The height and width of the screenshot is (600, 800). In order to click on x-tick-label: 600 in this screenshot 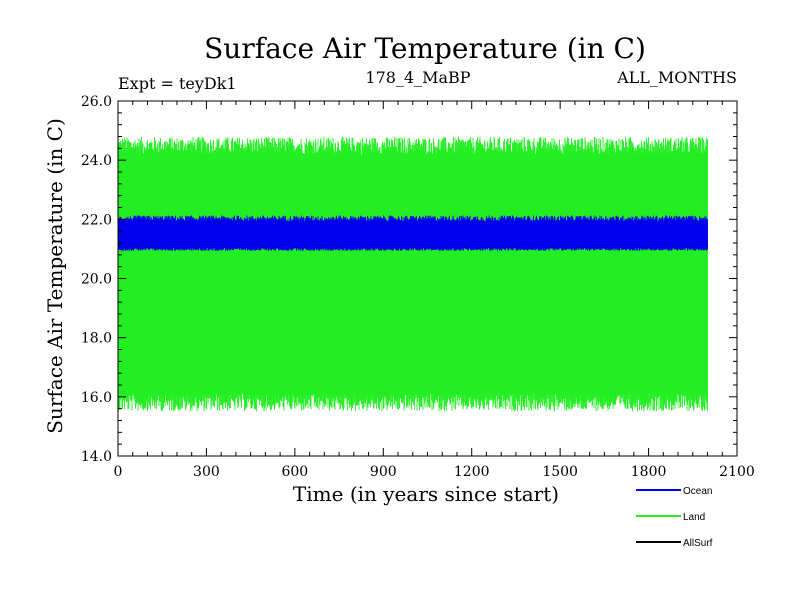, I will do `click(294, 472)`.